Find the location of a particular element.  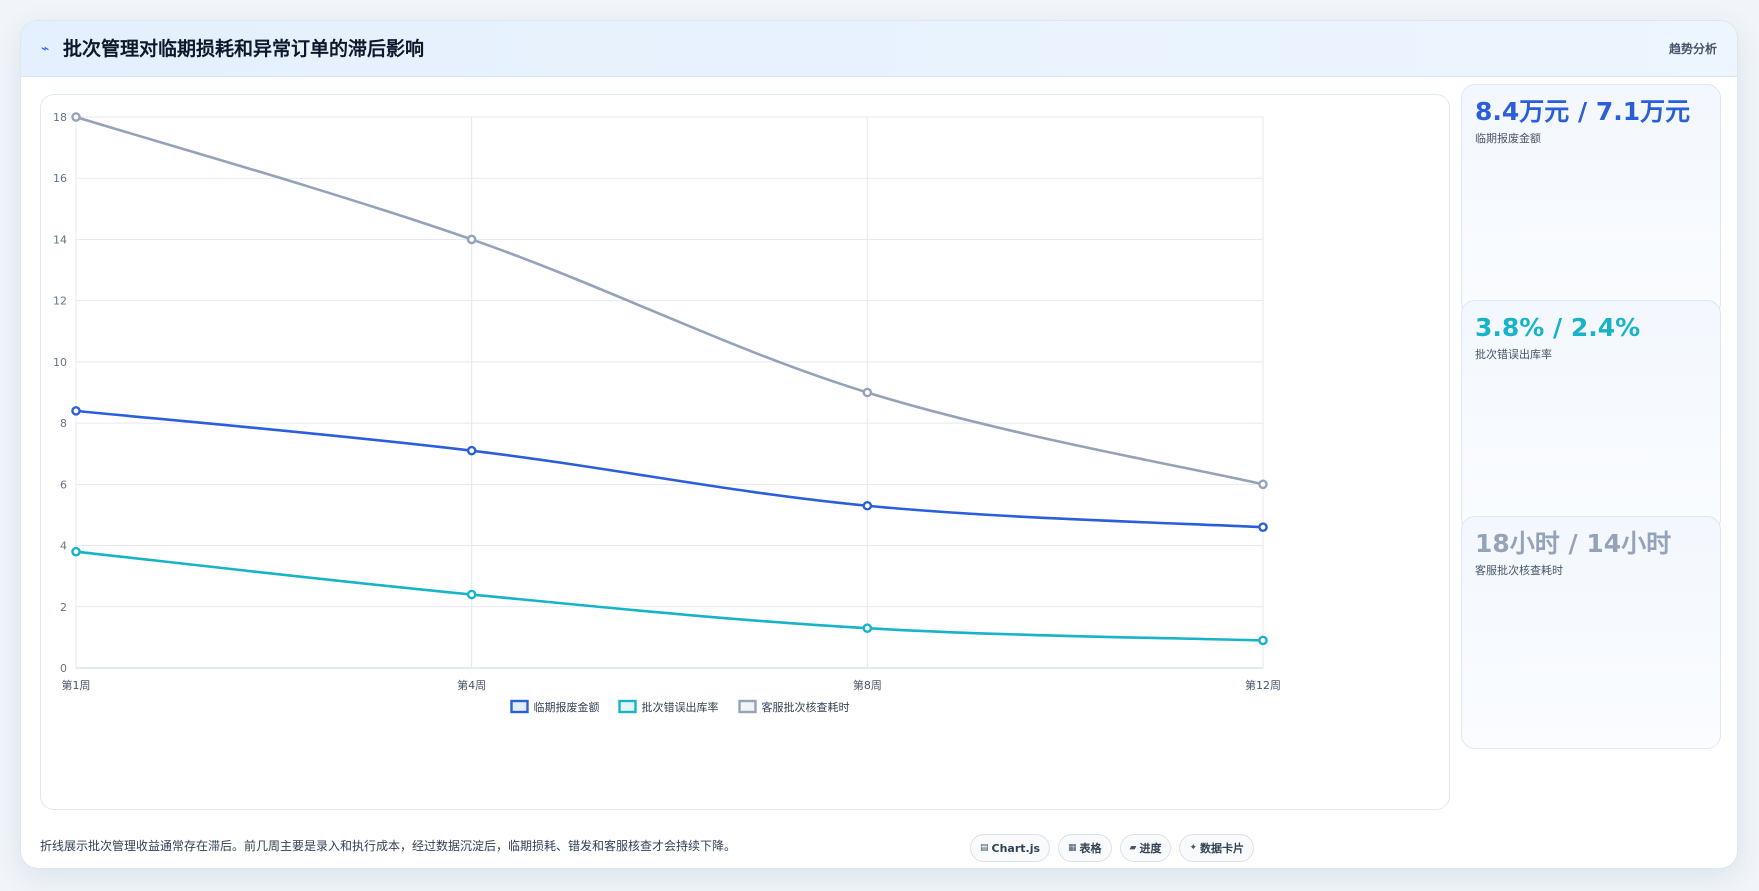

tag-label: 进度 is located at coordinates (1150, 848).